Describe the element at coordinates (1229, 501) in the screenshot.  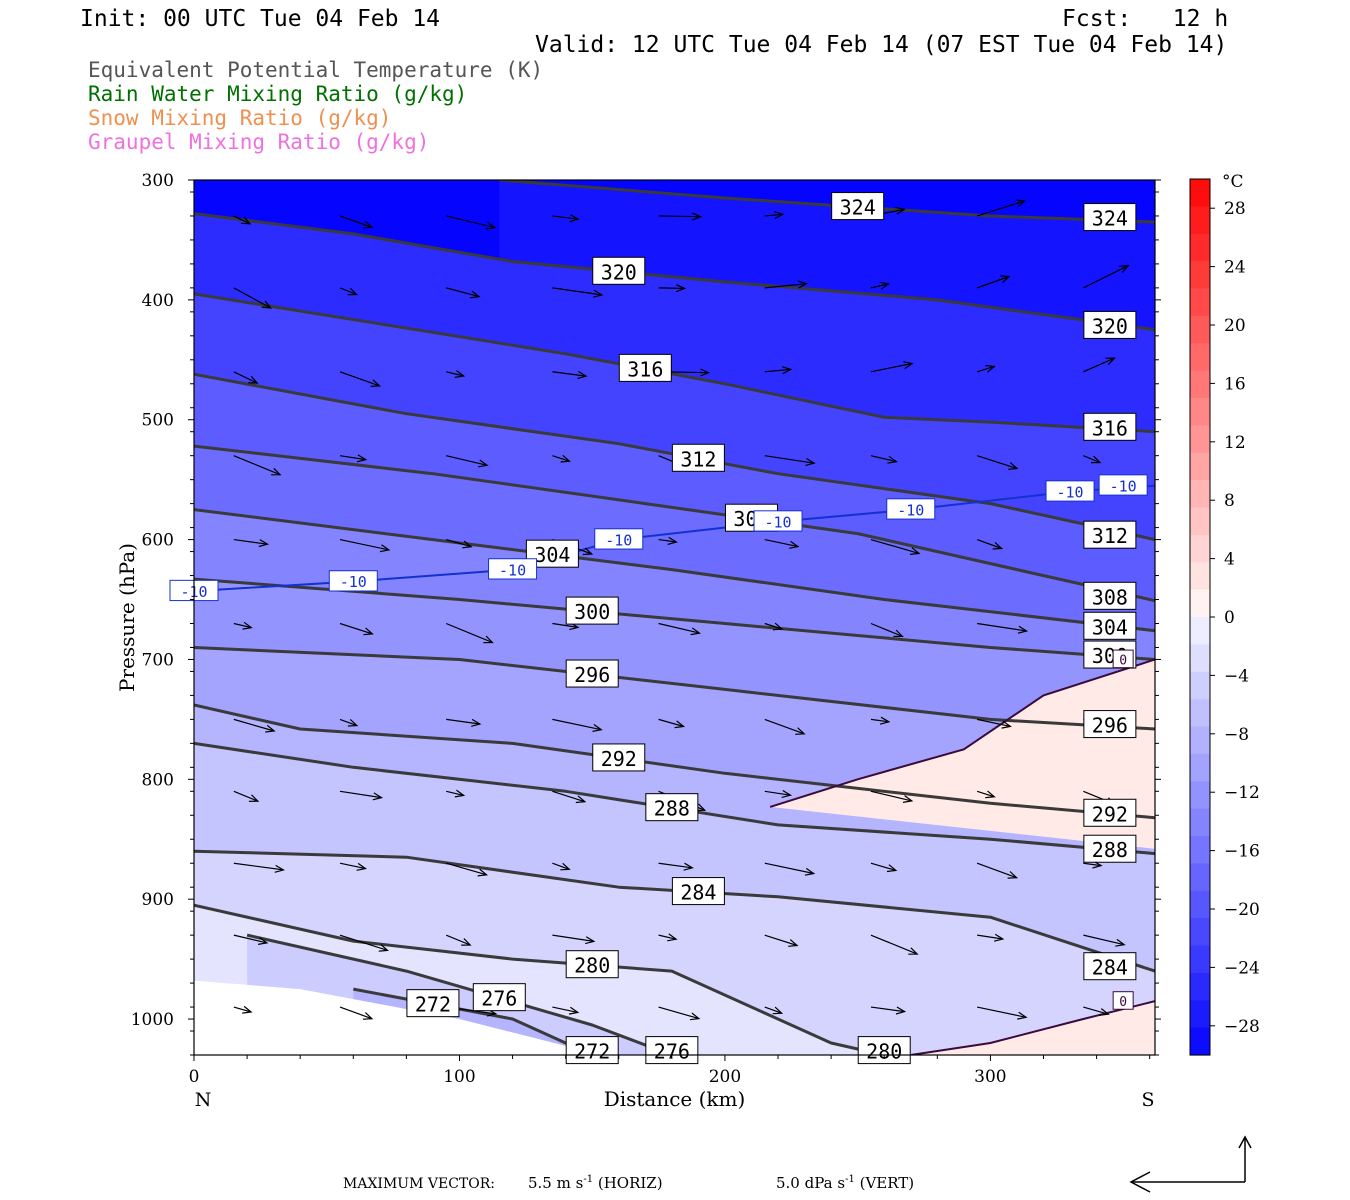
I see `colorbar-tick-label: 8` at that location.